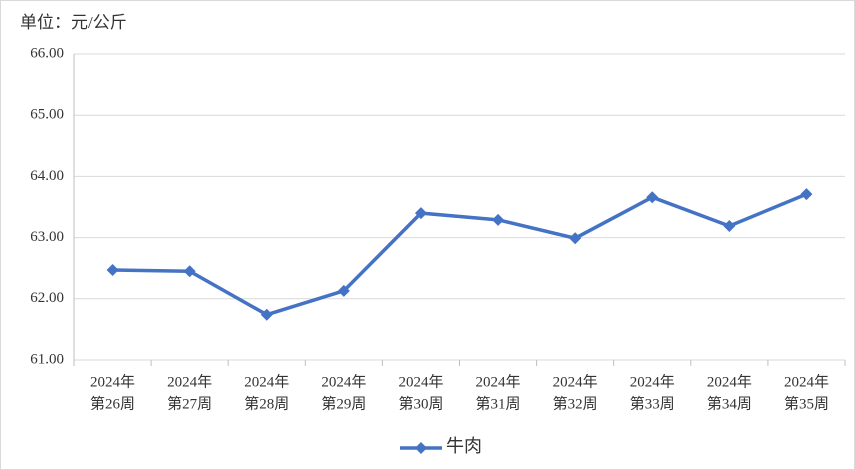  What do you see at coordinates (266, 403) in the screenshot?
I see `x-tick-label: 第28周` at bounding box center [266, 403].